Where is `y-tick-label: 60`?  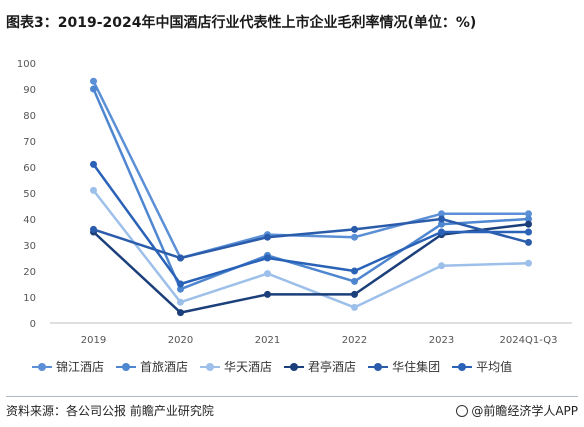
y-tick-label: 60 is located at coordinates (29, 168).